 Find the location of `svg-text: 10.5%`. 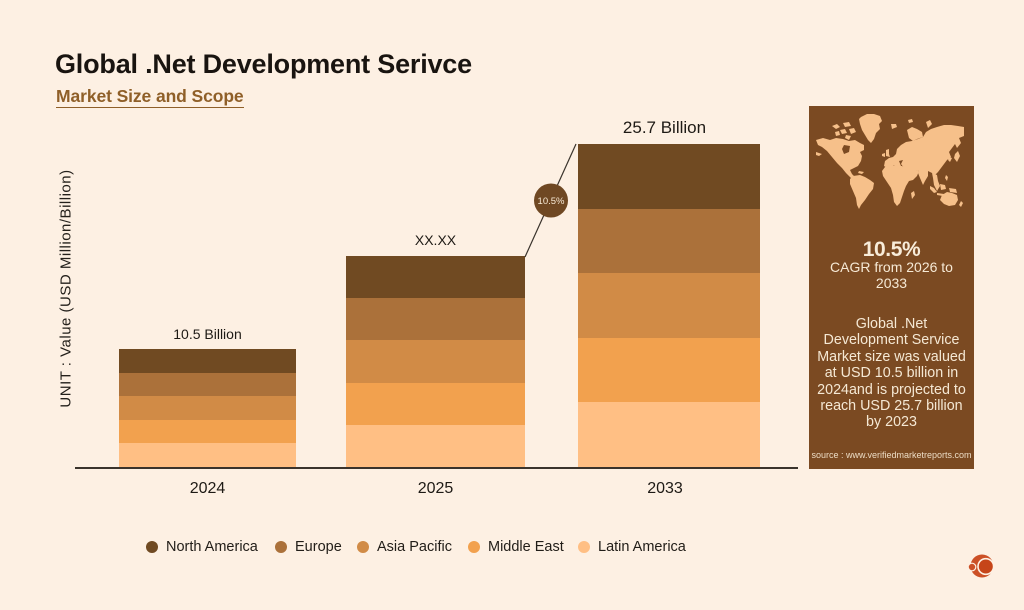

svg-text: 10.5% is located at coordinates (551, 201).